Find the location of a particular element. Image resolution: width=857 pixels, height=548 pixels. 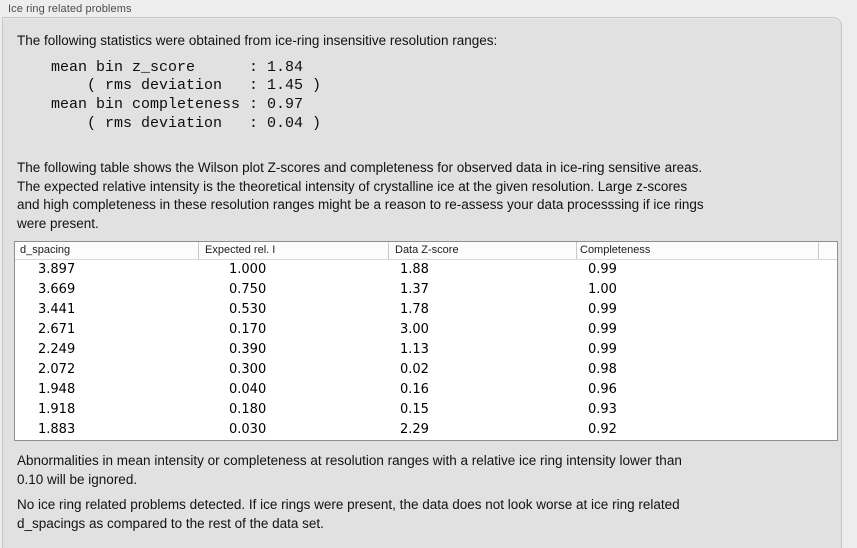

table-cell: 1.918 is located at coordinates (57, 410).